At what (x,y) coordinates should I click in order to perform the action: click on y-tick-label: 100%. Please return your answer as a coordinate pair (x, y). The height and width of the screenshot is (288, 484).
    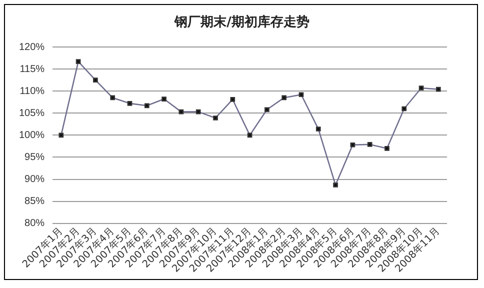
    Looking at the image, I should click on (32, 135).